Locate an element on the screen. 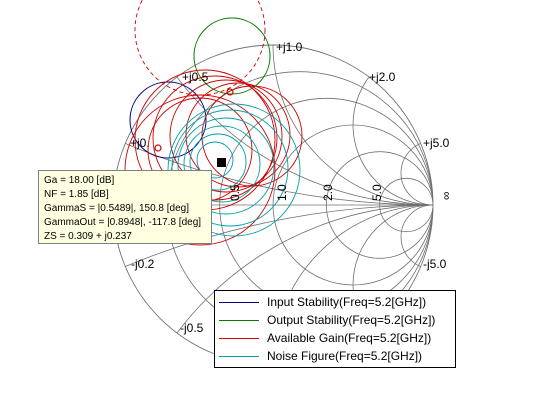  label-j2: +j2.0 is located at coordinates (382, 77).